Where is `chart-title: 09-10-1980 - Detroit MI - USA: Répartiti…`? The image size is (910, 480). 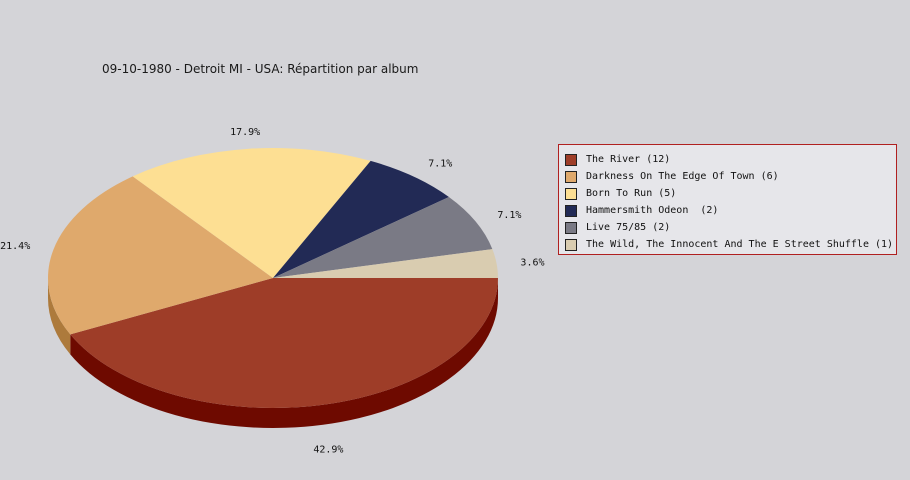
chart-title: 09-10-1980 - Detroit MI - USA: Répartiti… is located at coordinates (260, 69).